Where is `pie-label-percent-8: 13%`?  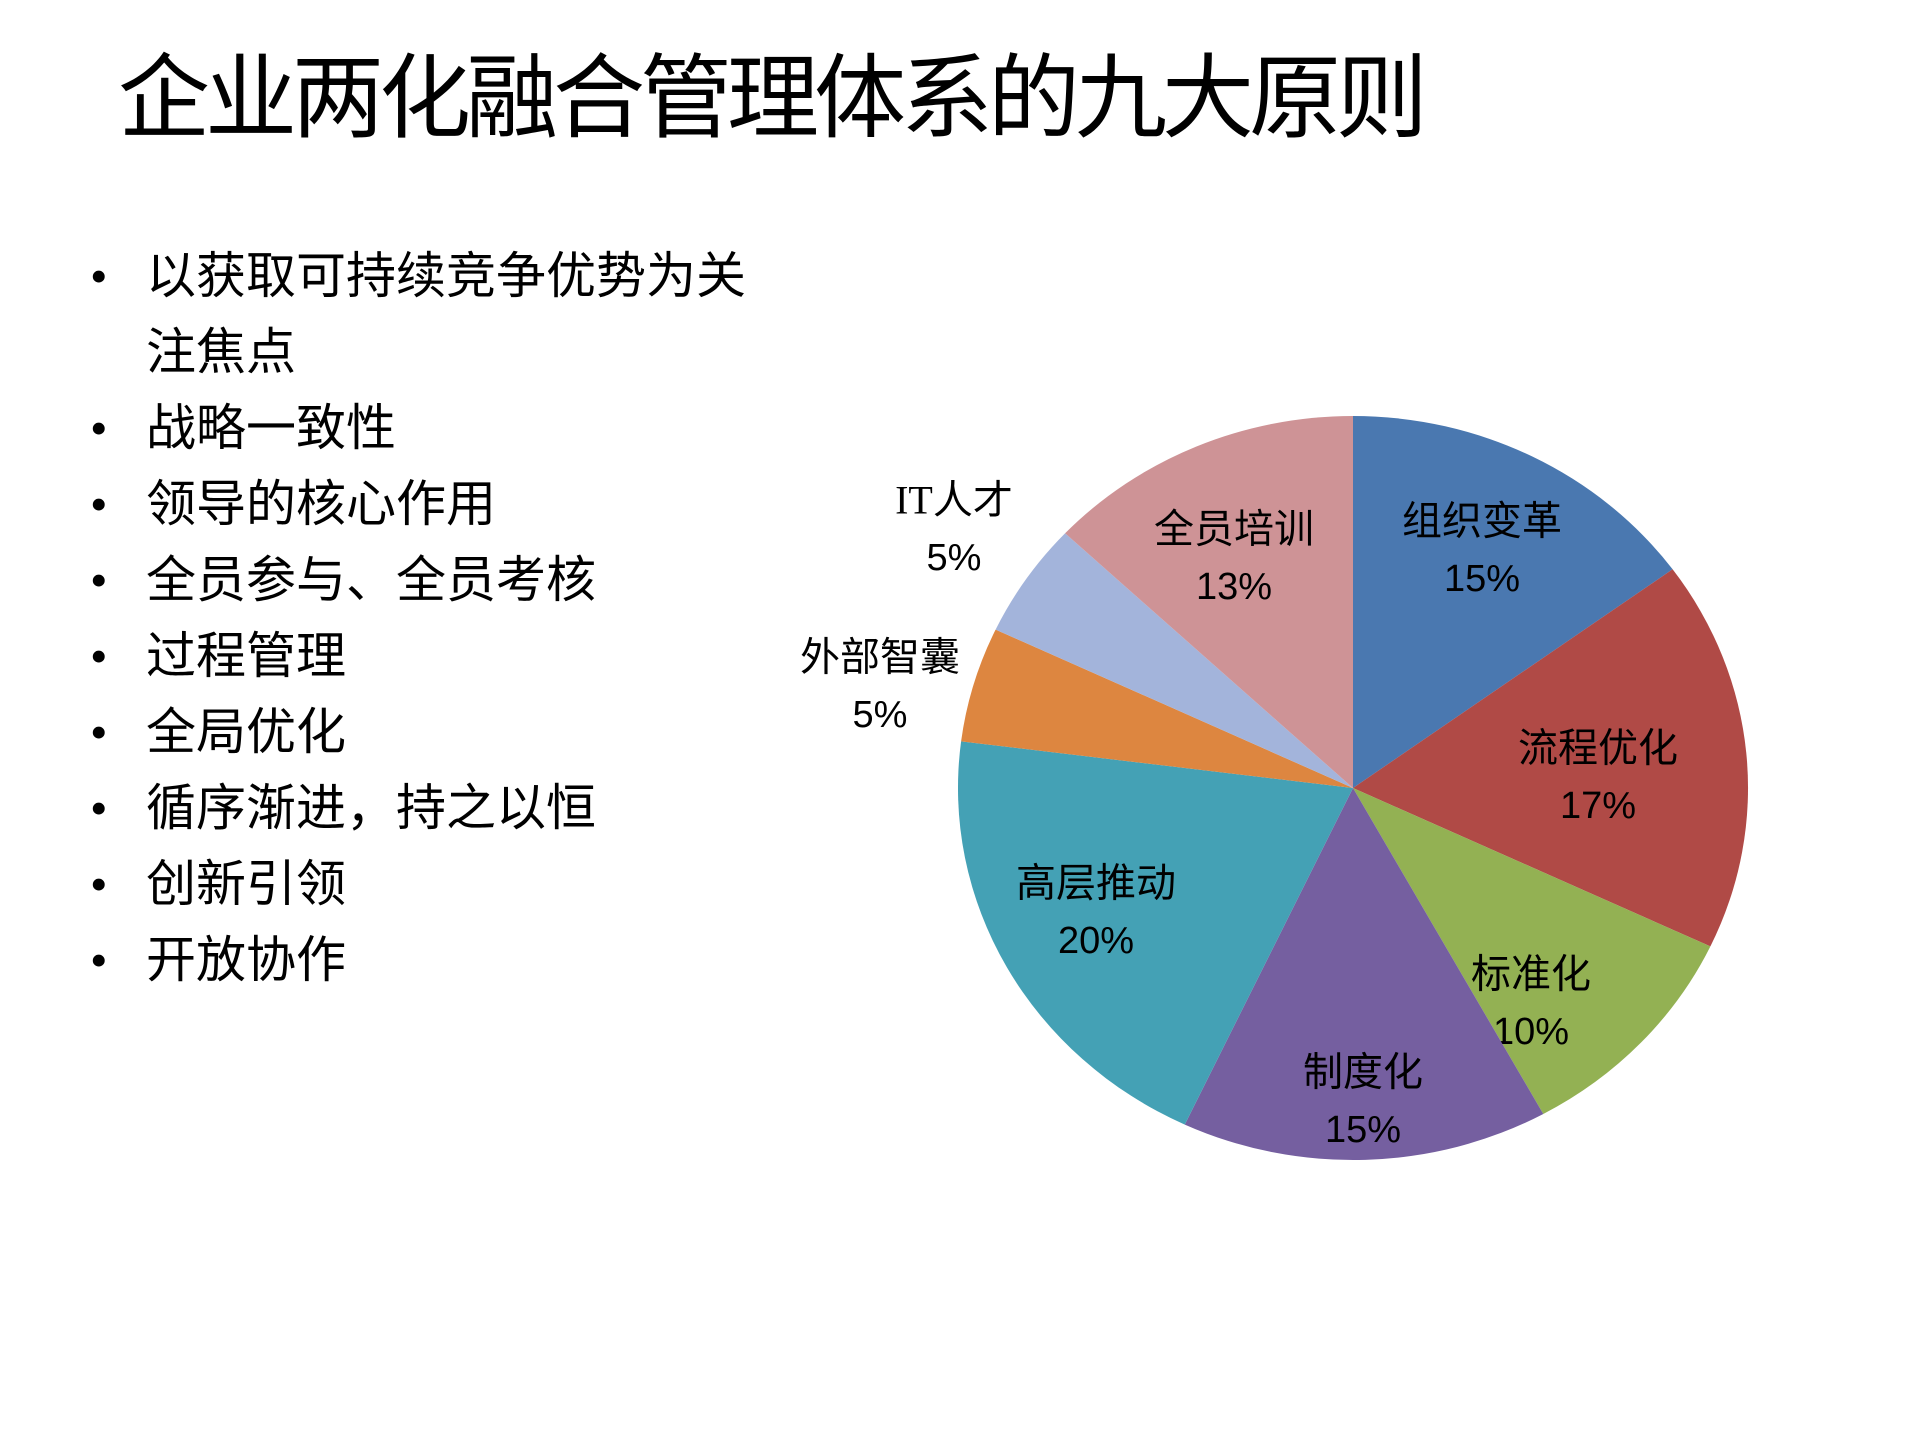
pie-label-percent-8: 13% is located at coordinates (1234, 587).